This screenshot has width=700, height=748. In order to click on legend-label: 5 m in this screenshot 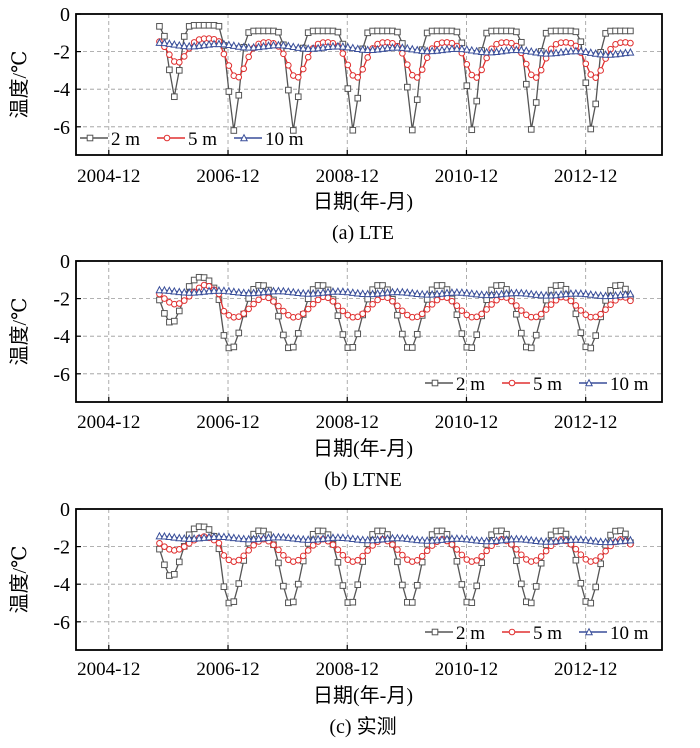, I will do `click(547, 384)`.